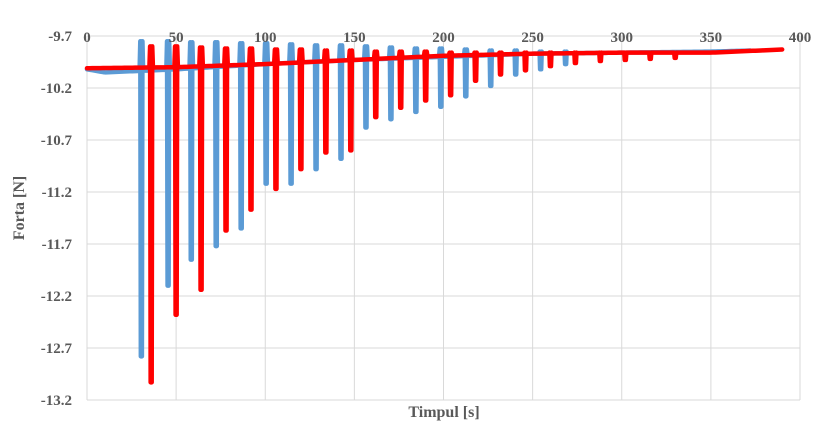 This screenshot has width=824, height=435. I want to click on x-tick-label: 0, so click(87, 38).